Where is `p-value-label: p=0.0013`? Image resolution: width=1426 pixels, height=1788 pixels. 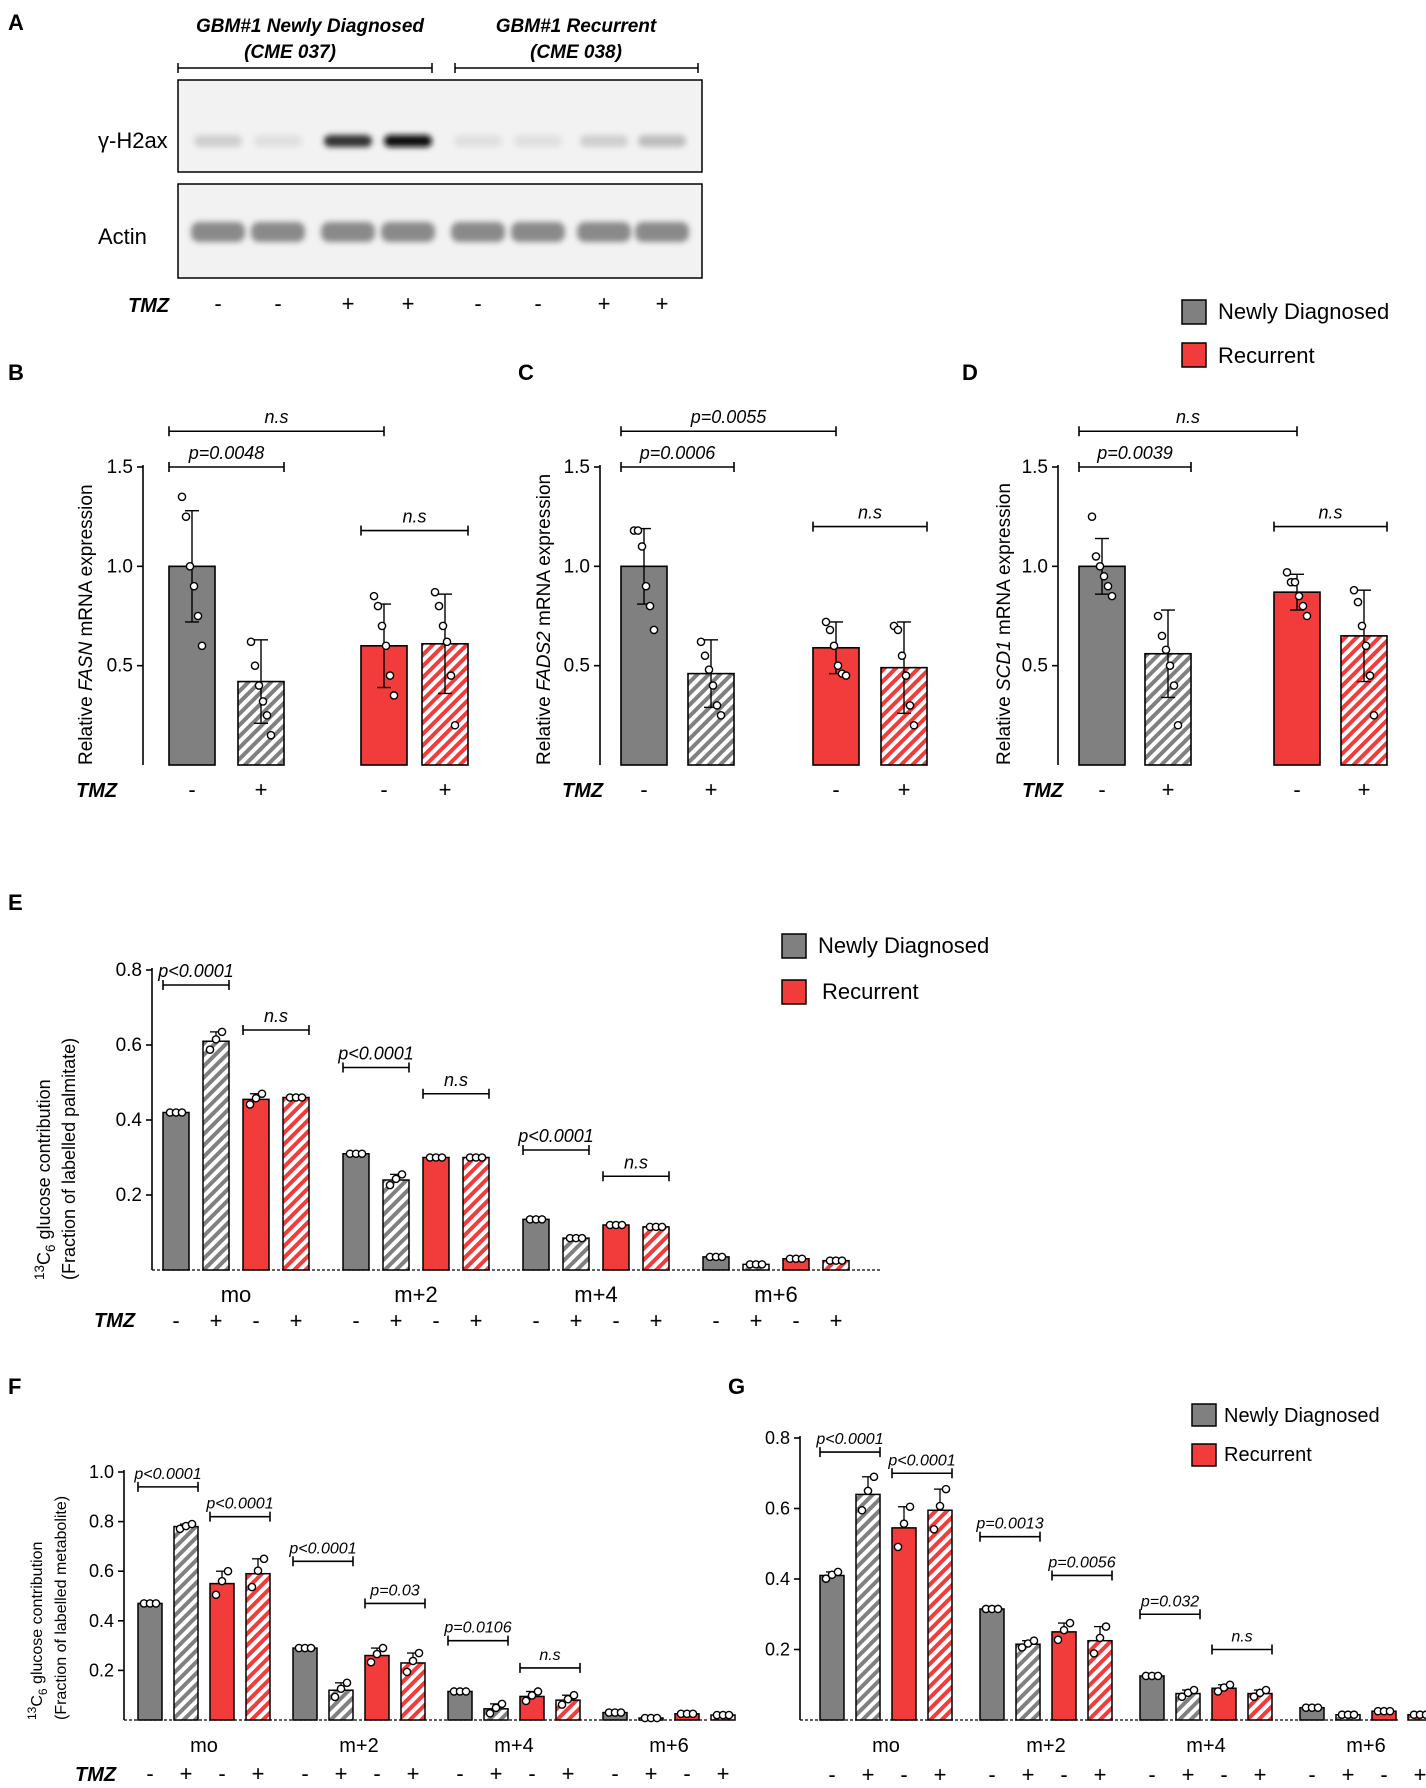 p-value-label: p=0.0013 is located at coordinates (1009, 1524).